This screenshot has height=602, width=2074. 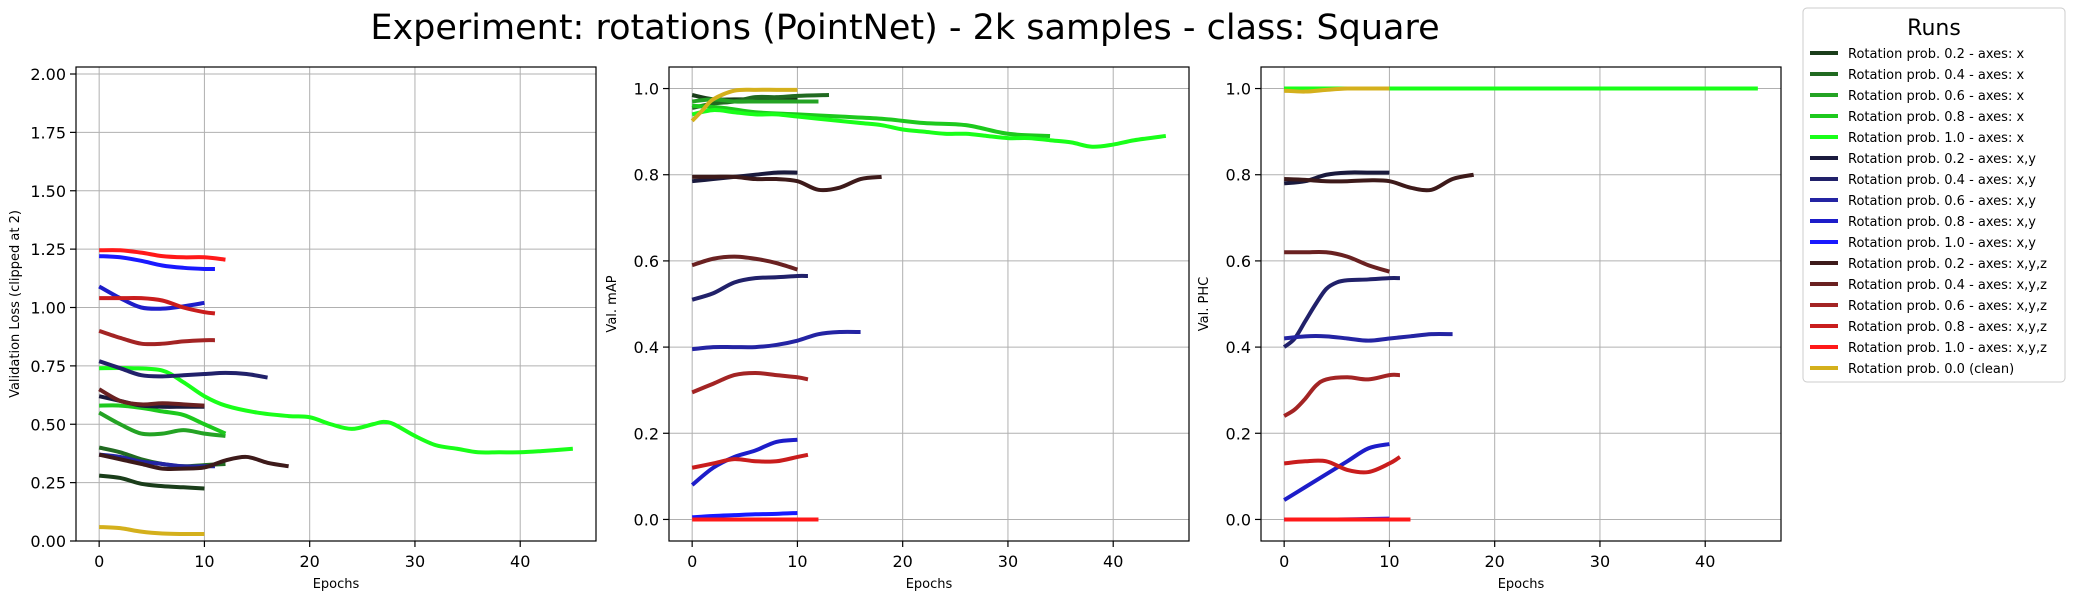 I want to click on y-tick-label: 0.25, so click(x=48, y=483).